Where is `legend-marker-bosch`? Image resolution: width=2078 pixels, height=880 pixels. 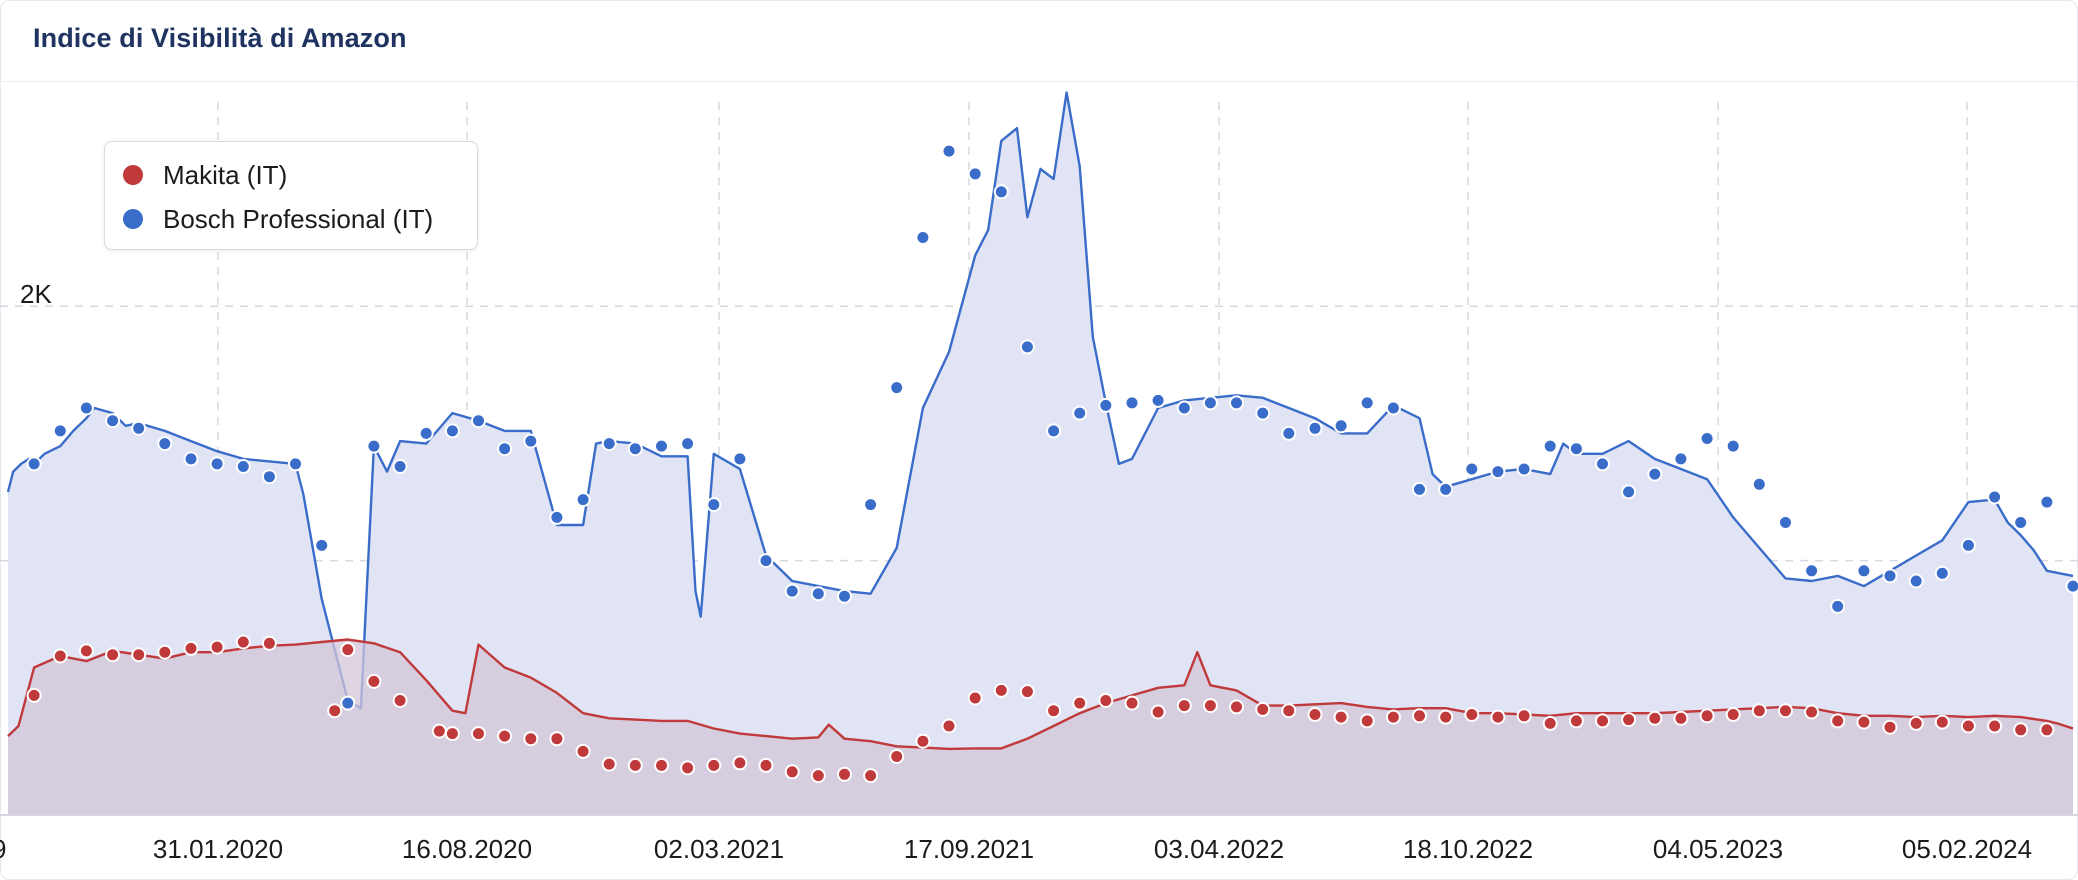 legend-marker-bosch is located at coordinates (133, 219).